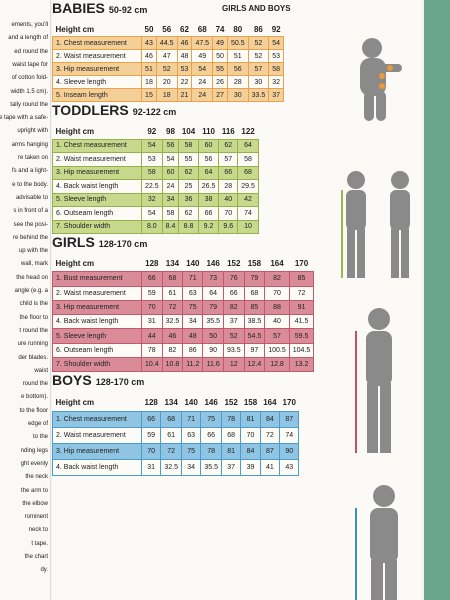 The image size is (450, 600). I want to click on text-fragment: the neck, so click(36, 477).